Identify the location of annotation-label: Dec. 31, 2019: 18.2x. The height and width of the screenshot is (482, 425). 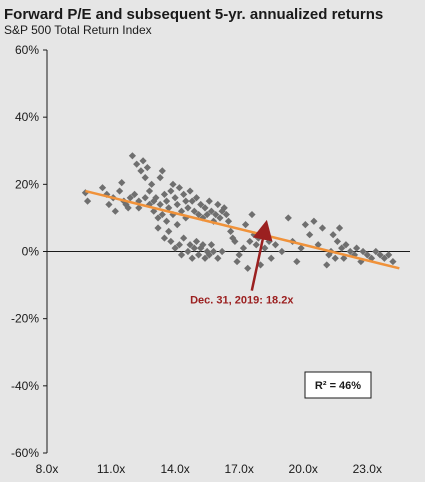
(242, 301).